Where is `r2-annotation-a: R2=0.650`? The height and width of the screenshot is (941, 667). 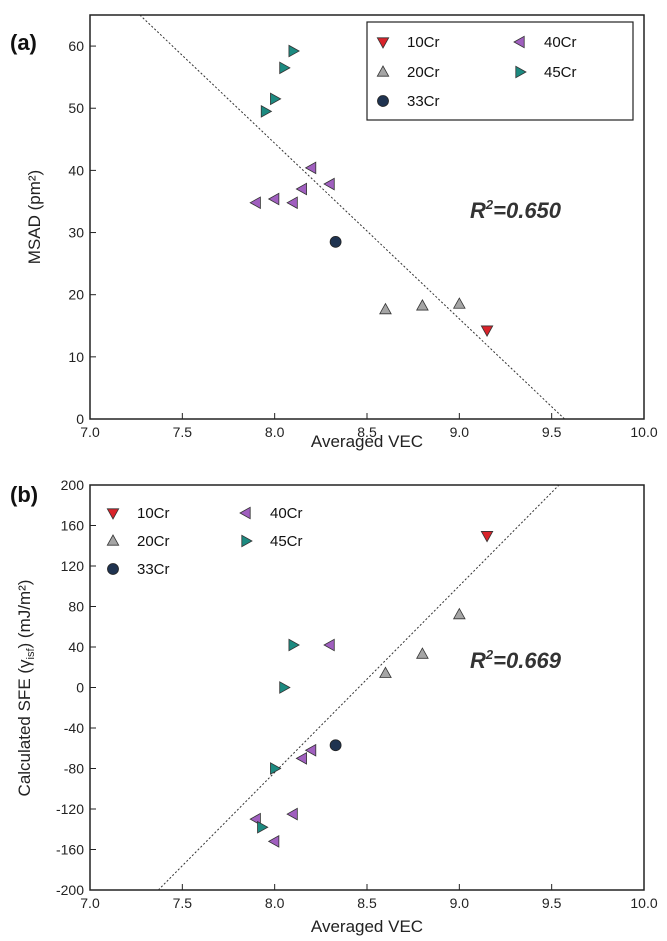
r2-annotation-a: R2=0.650 is located at coordinates (516, 210).